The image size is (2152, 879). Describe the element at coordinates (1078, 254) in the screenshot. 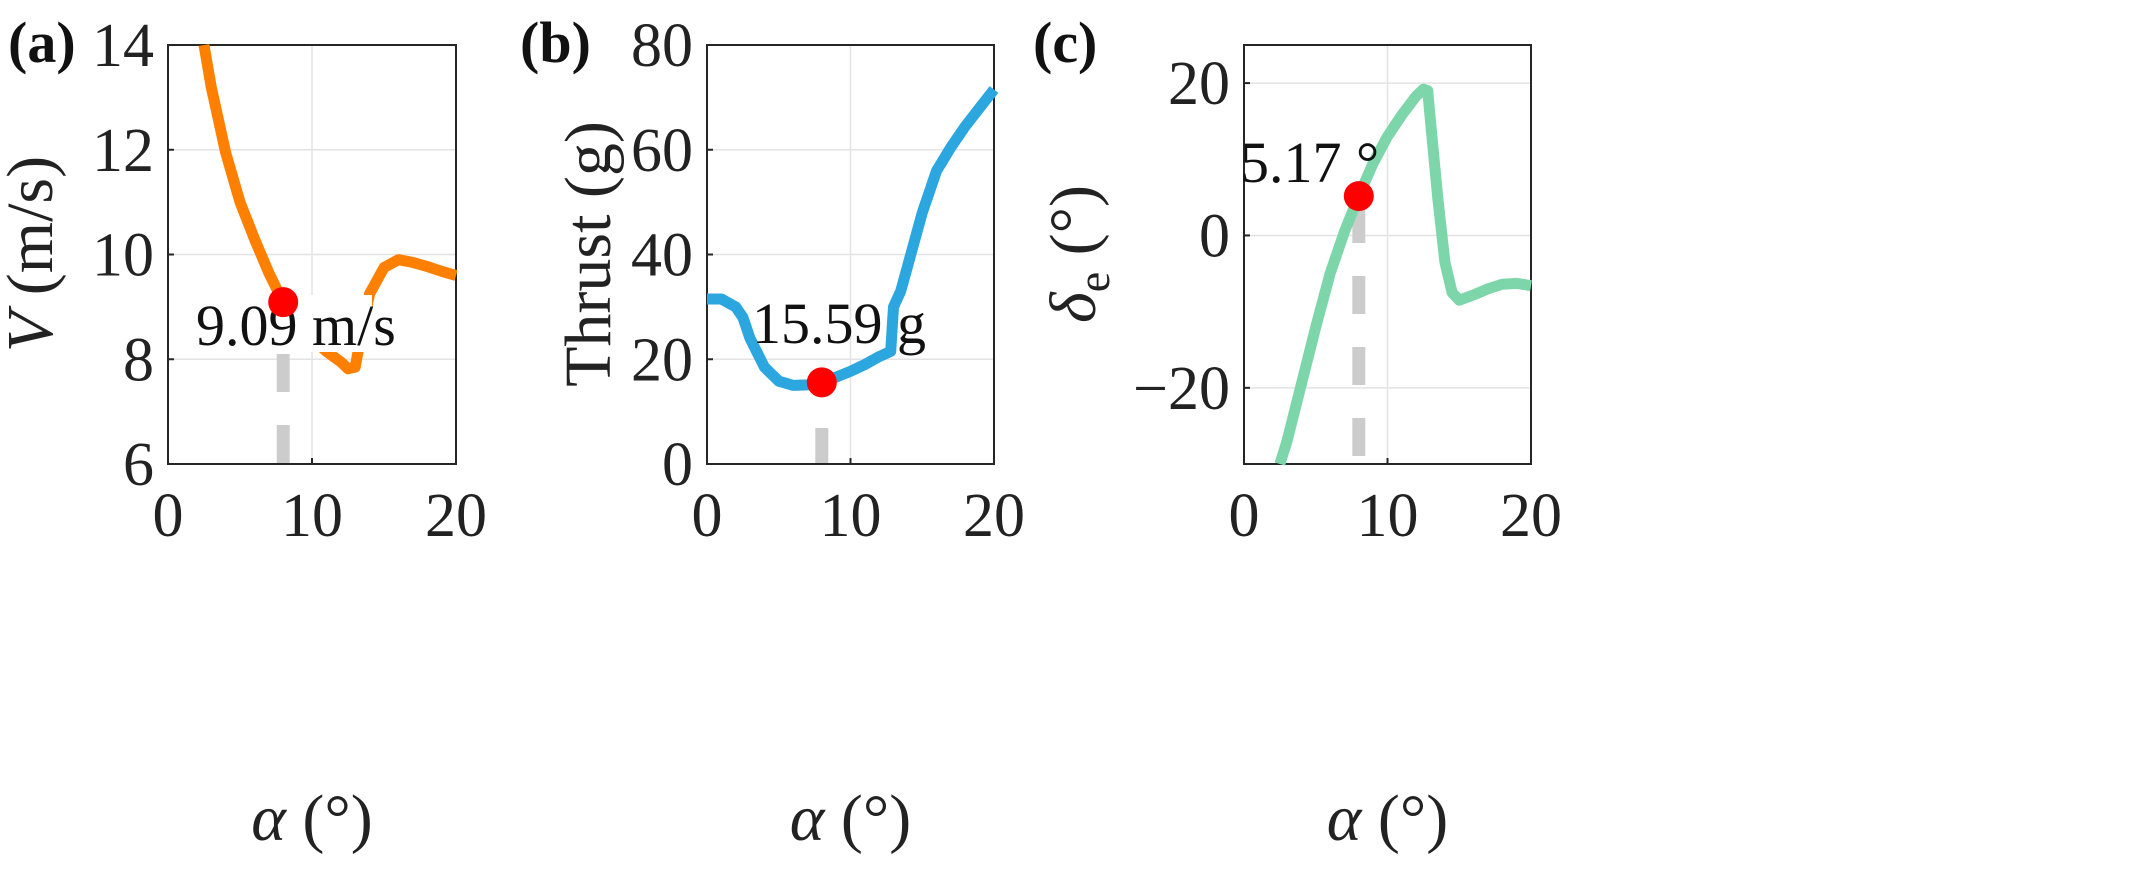

I see `y-axis-label: δe (°)` at that location.